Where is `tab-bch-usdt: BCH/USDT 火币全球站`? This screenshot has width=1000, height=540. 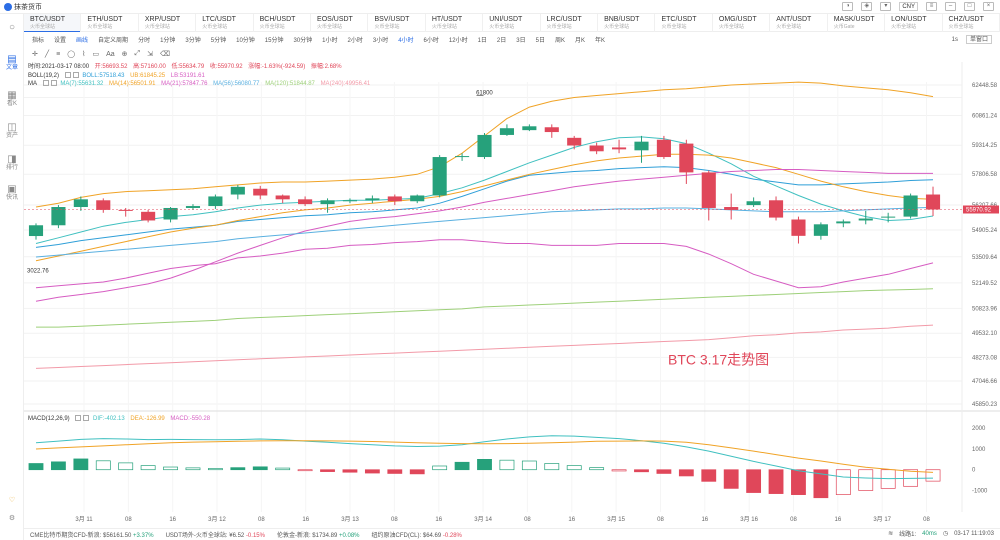 tab-bch-usdt: BCH/USDT 火币全球站 is located at coordinates (283, 23).